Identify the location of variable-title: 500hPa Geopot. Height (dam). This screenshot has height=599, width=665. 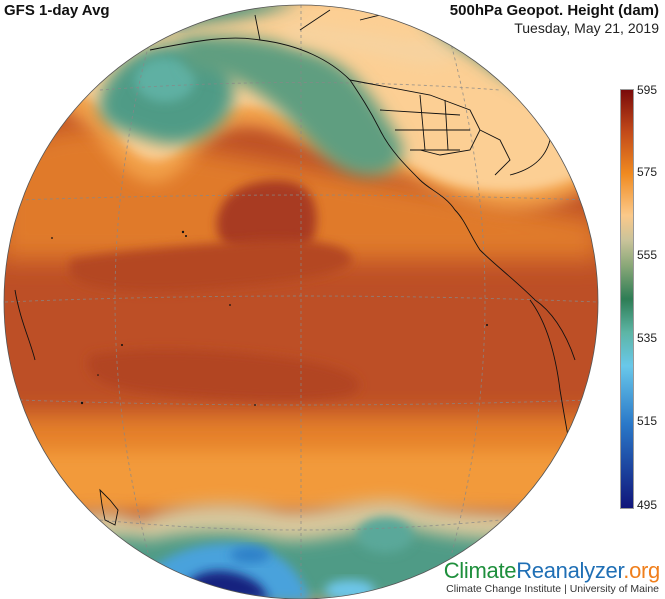
(554, 10).